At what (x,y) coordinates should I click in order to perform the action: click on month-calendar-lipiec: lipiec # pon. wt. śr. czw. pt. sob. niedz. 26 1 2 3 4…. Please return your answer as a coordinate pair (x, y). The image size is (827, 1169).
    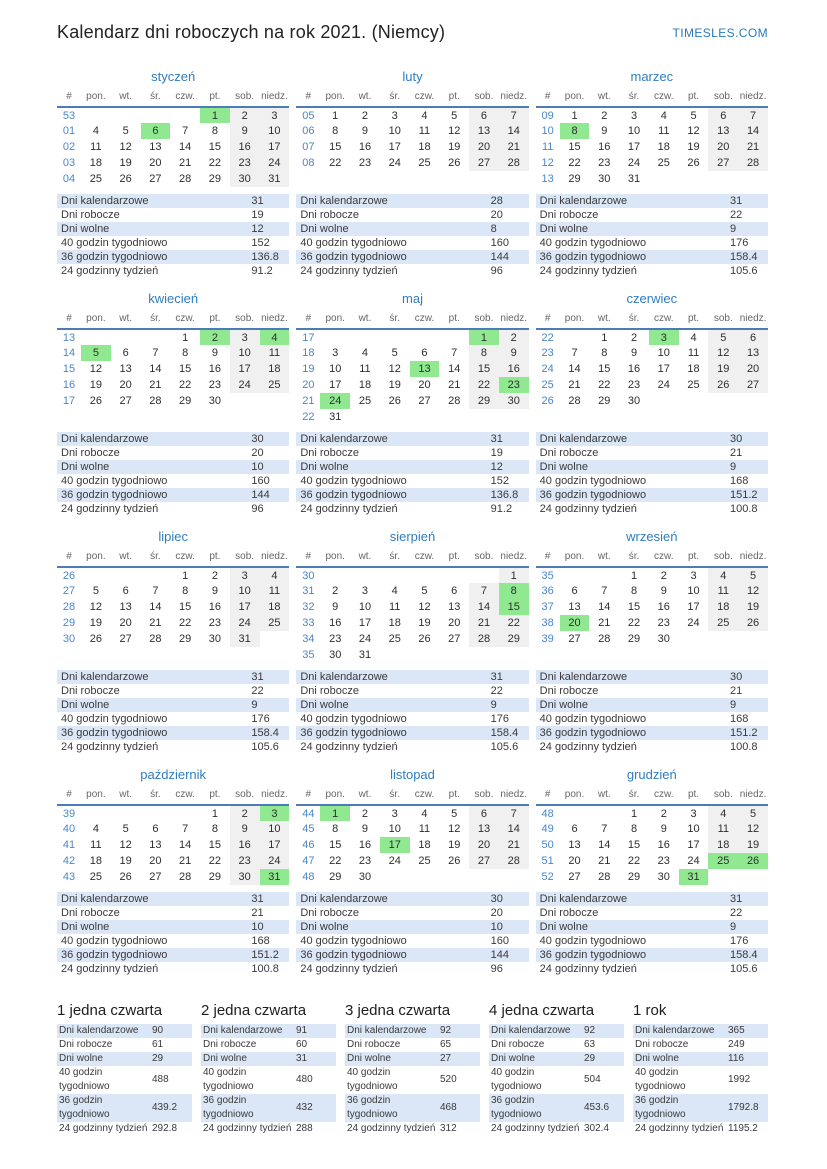
    Looking at the image, I should click on (173, 596).